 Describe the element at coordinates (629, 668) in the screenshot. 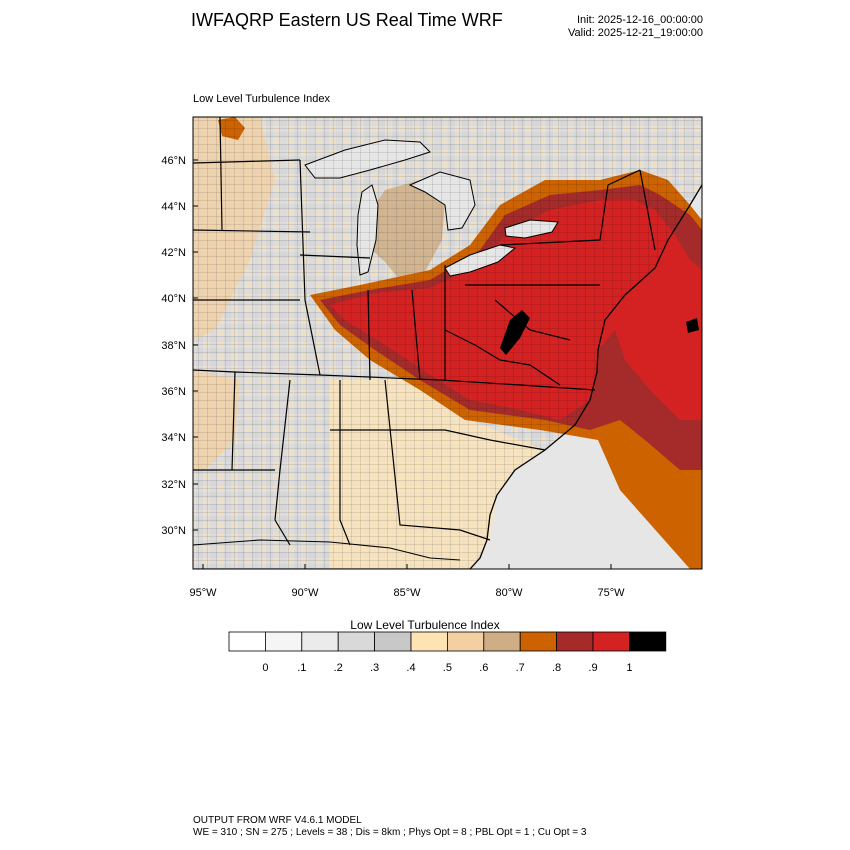

I see `colorbar-tick-label: 1` at that location.